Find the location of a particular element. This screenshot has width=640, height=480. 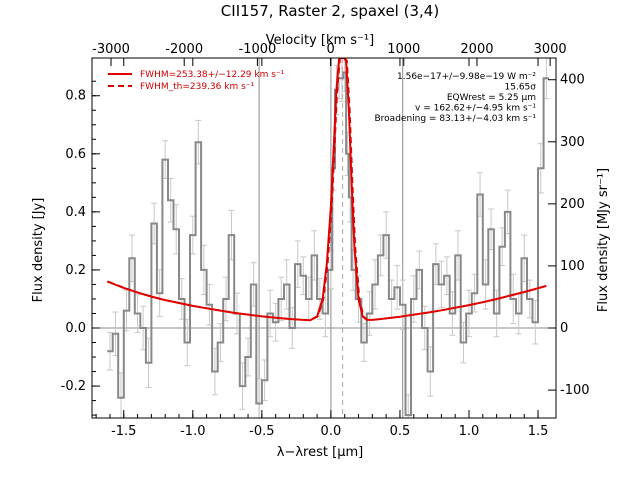

y-axis-right-label: Flux density [MJy sr⁻¹] is located at coordinates (603, 240).